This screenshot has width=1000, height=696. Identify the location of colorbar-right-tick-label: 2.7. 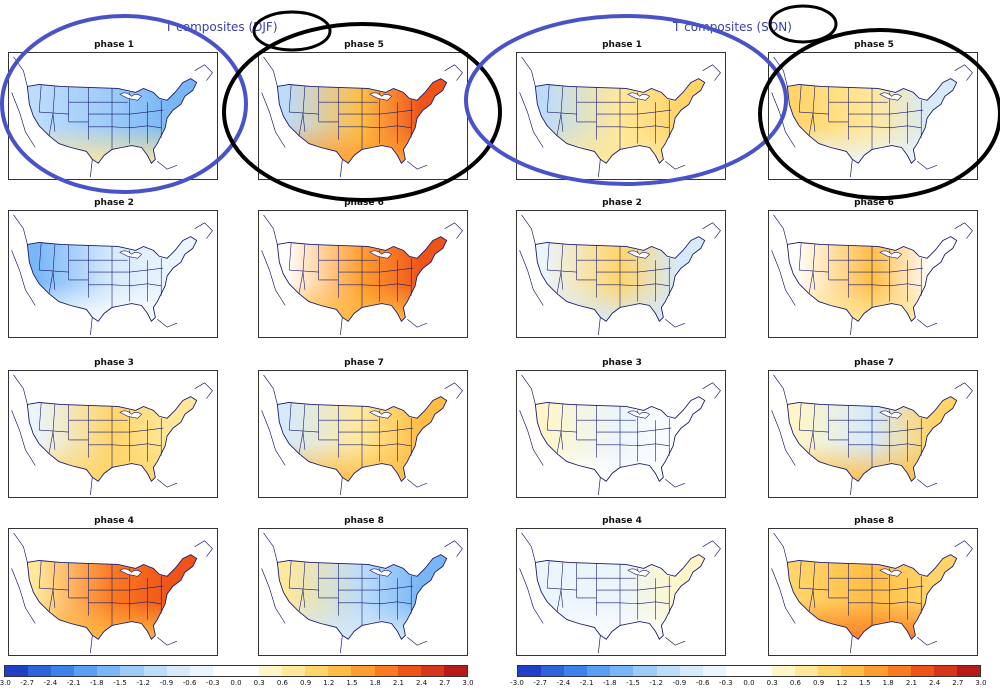
(958, 683).